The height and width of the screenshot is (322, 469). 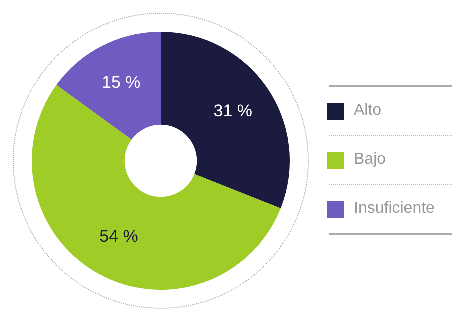 What do you see at coordinates (394, 209) in the screenshot?
I see `legend-label: Insuficiente` at bounding box center [394, 209].